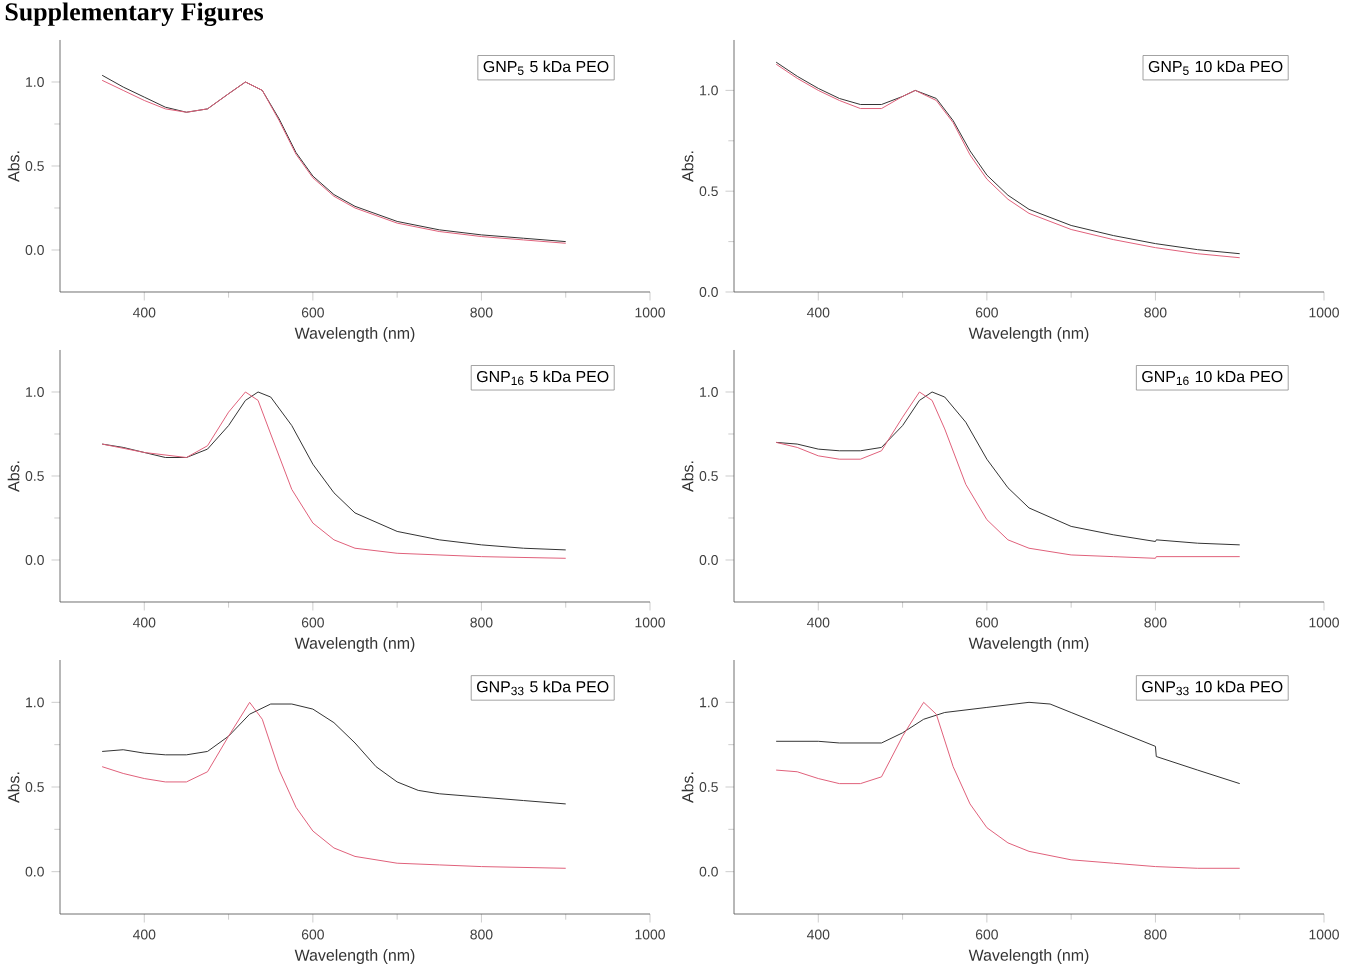  I want to click on text: Supplementary Figures, so click(134, 14).